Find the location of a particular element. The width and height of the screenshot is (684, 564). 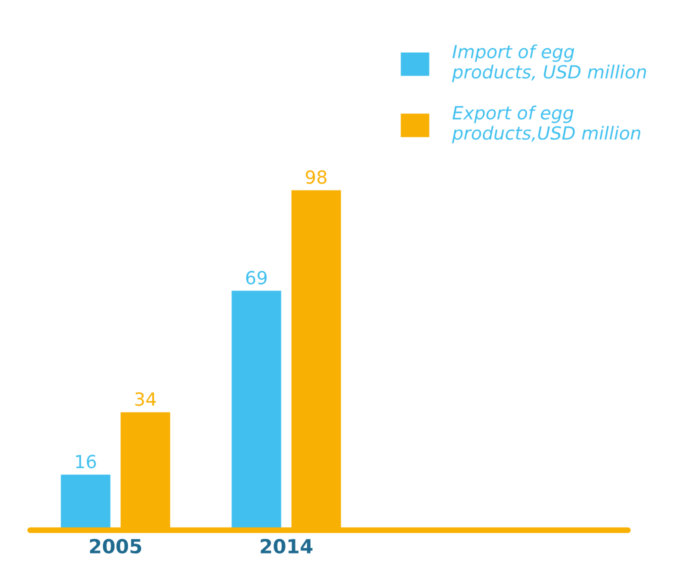

data-label: 16 is located at coordinates (86, 461).